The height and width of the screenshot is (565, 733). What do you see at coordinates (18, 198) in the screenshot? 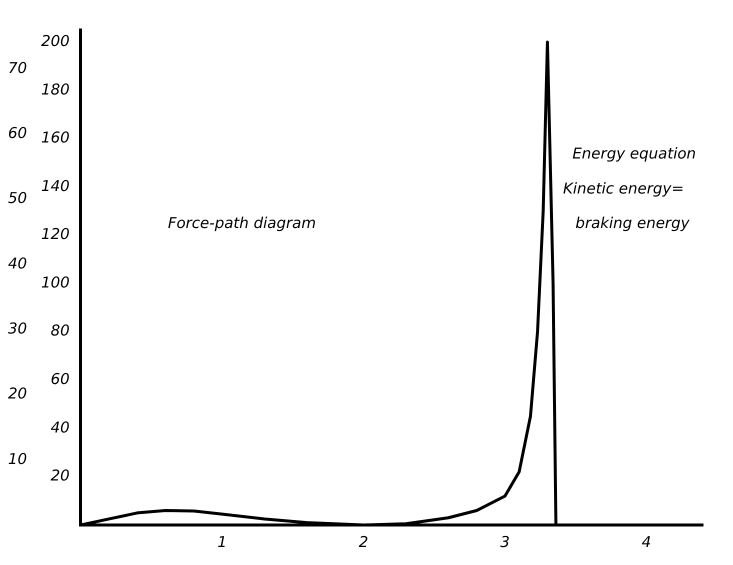
I see `y2-tick-label: 50` at bounding box center [18, 198].